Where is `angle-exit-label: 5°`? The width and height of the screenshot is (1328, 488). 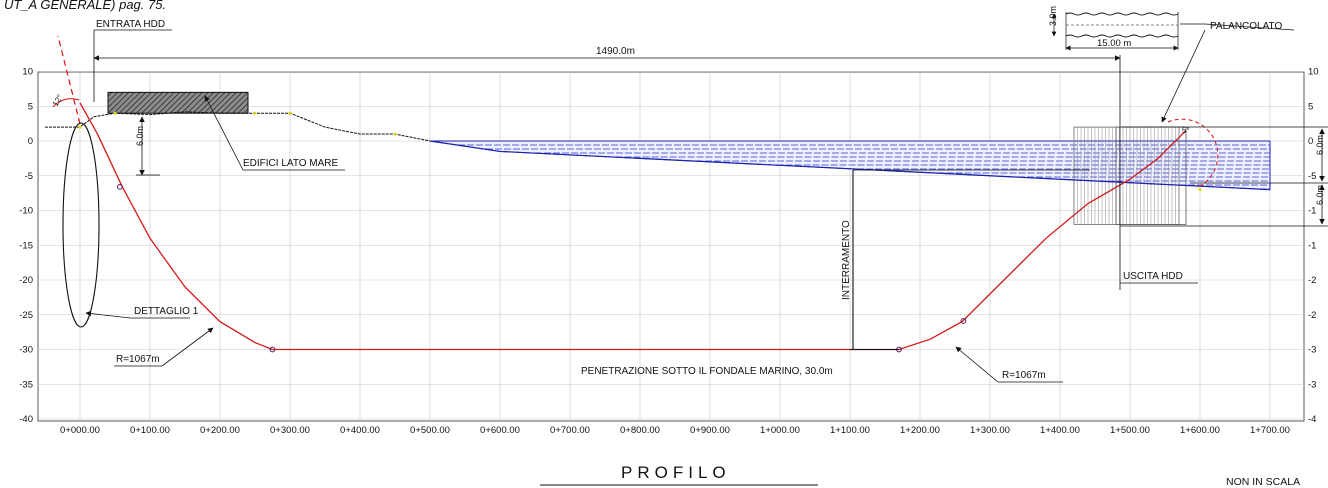
angle-exit-label: 5° is located at coordinates (1186, 130).